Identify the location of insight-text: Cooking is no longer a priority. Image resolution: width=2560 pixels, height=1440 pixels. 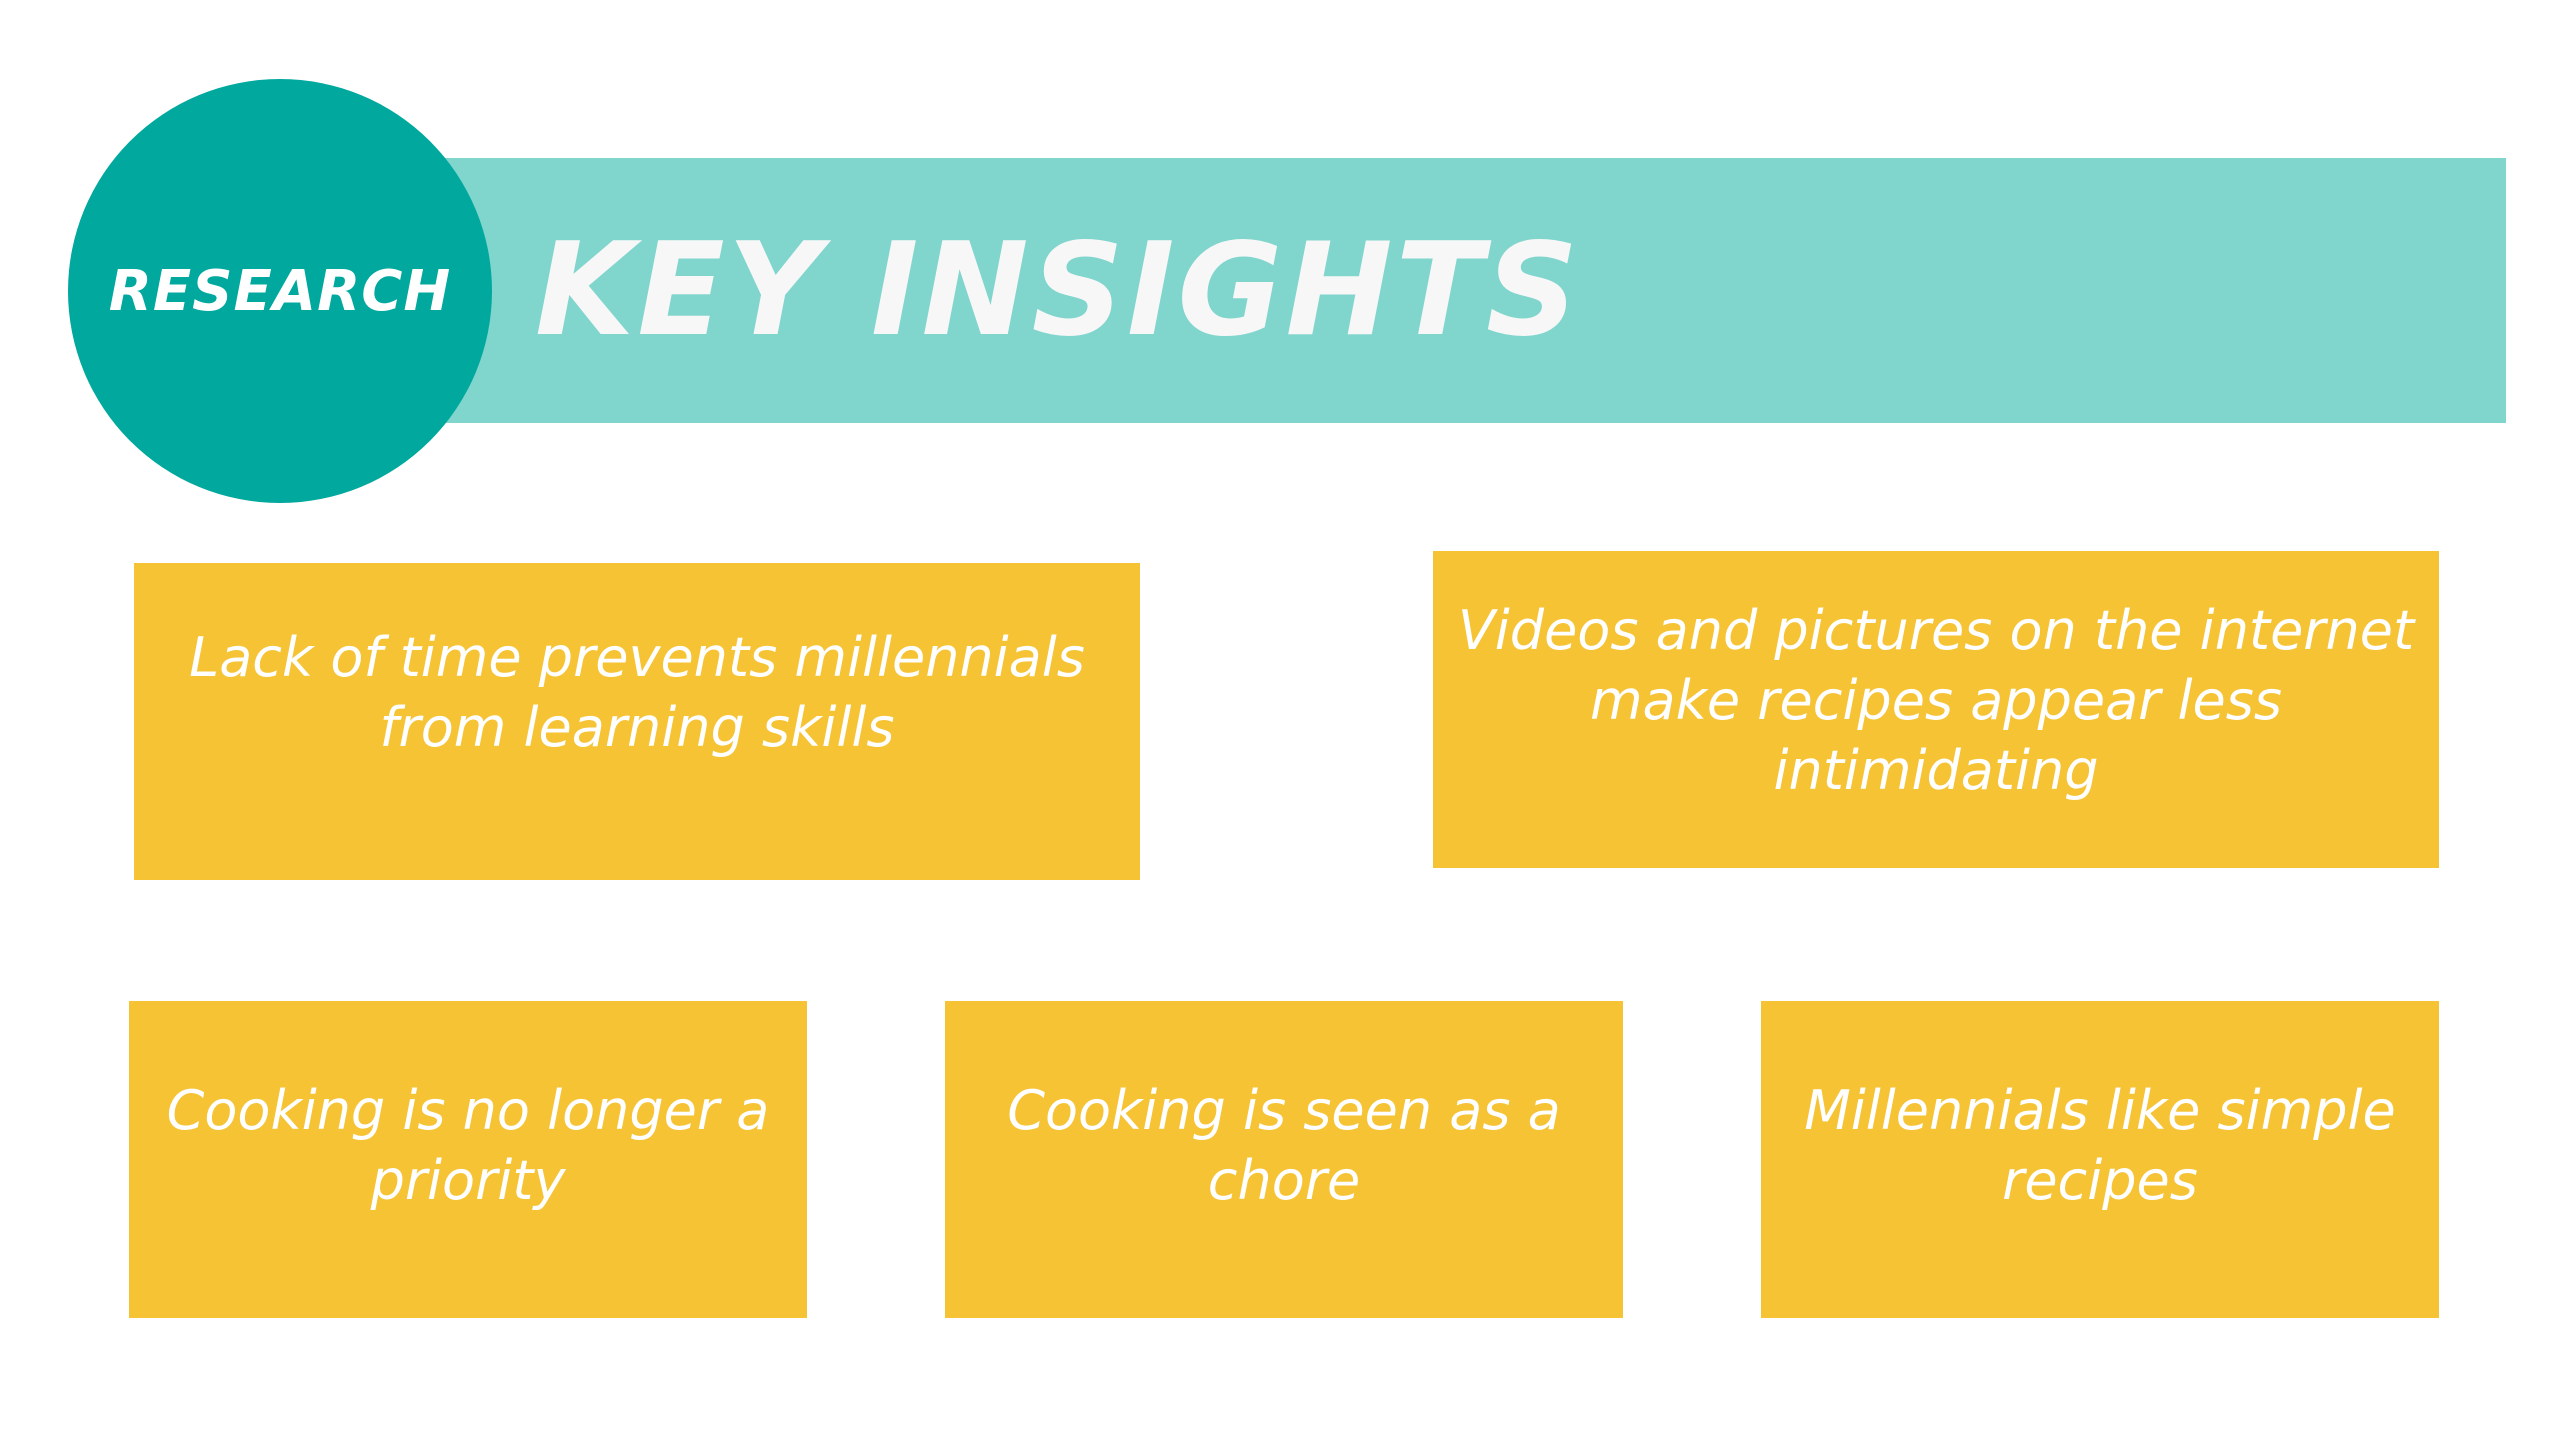
(468, 1145).